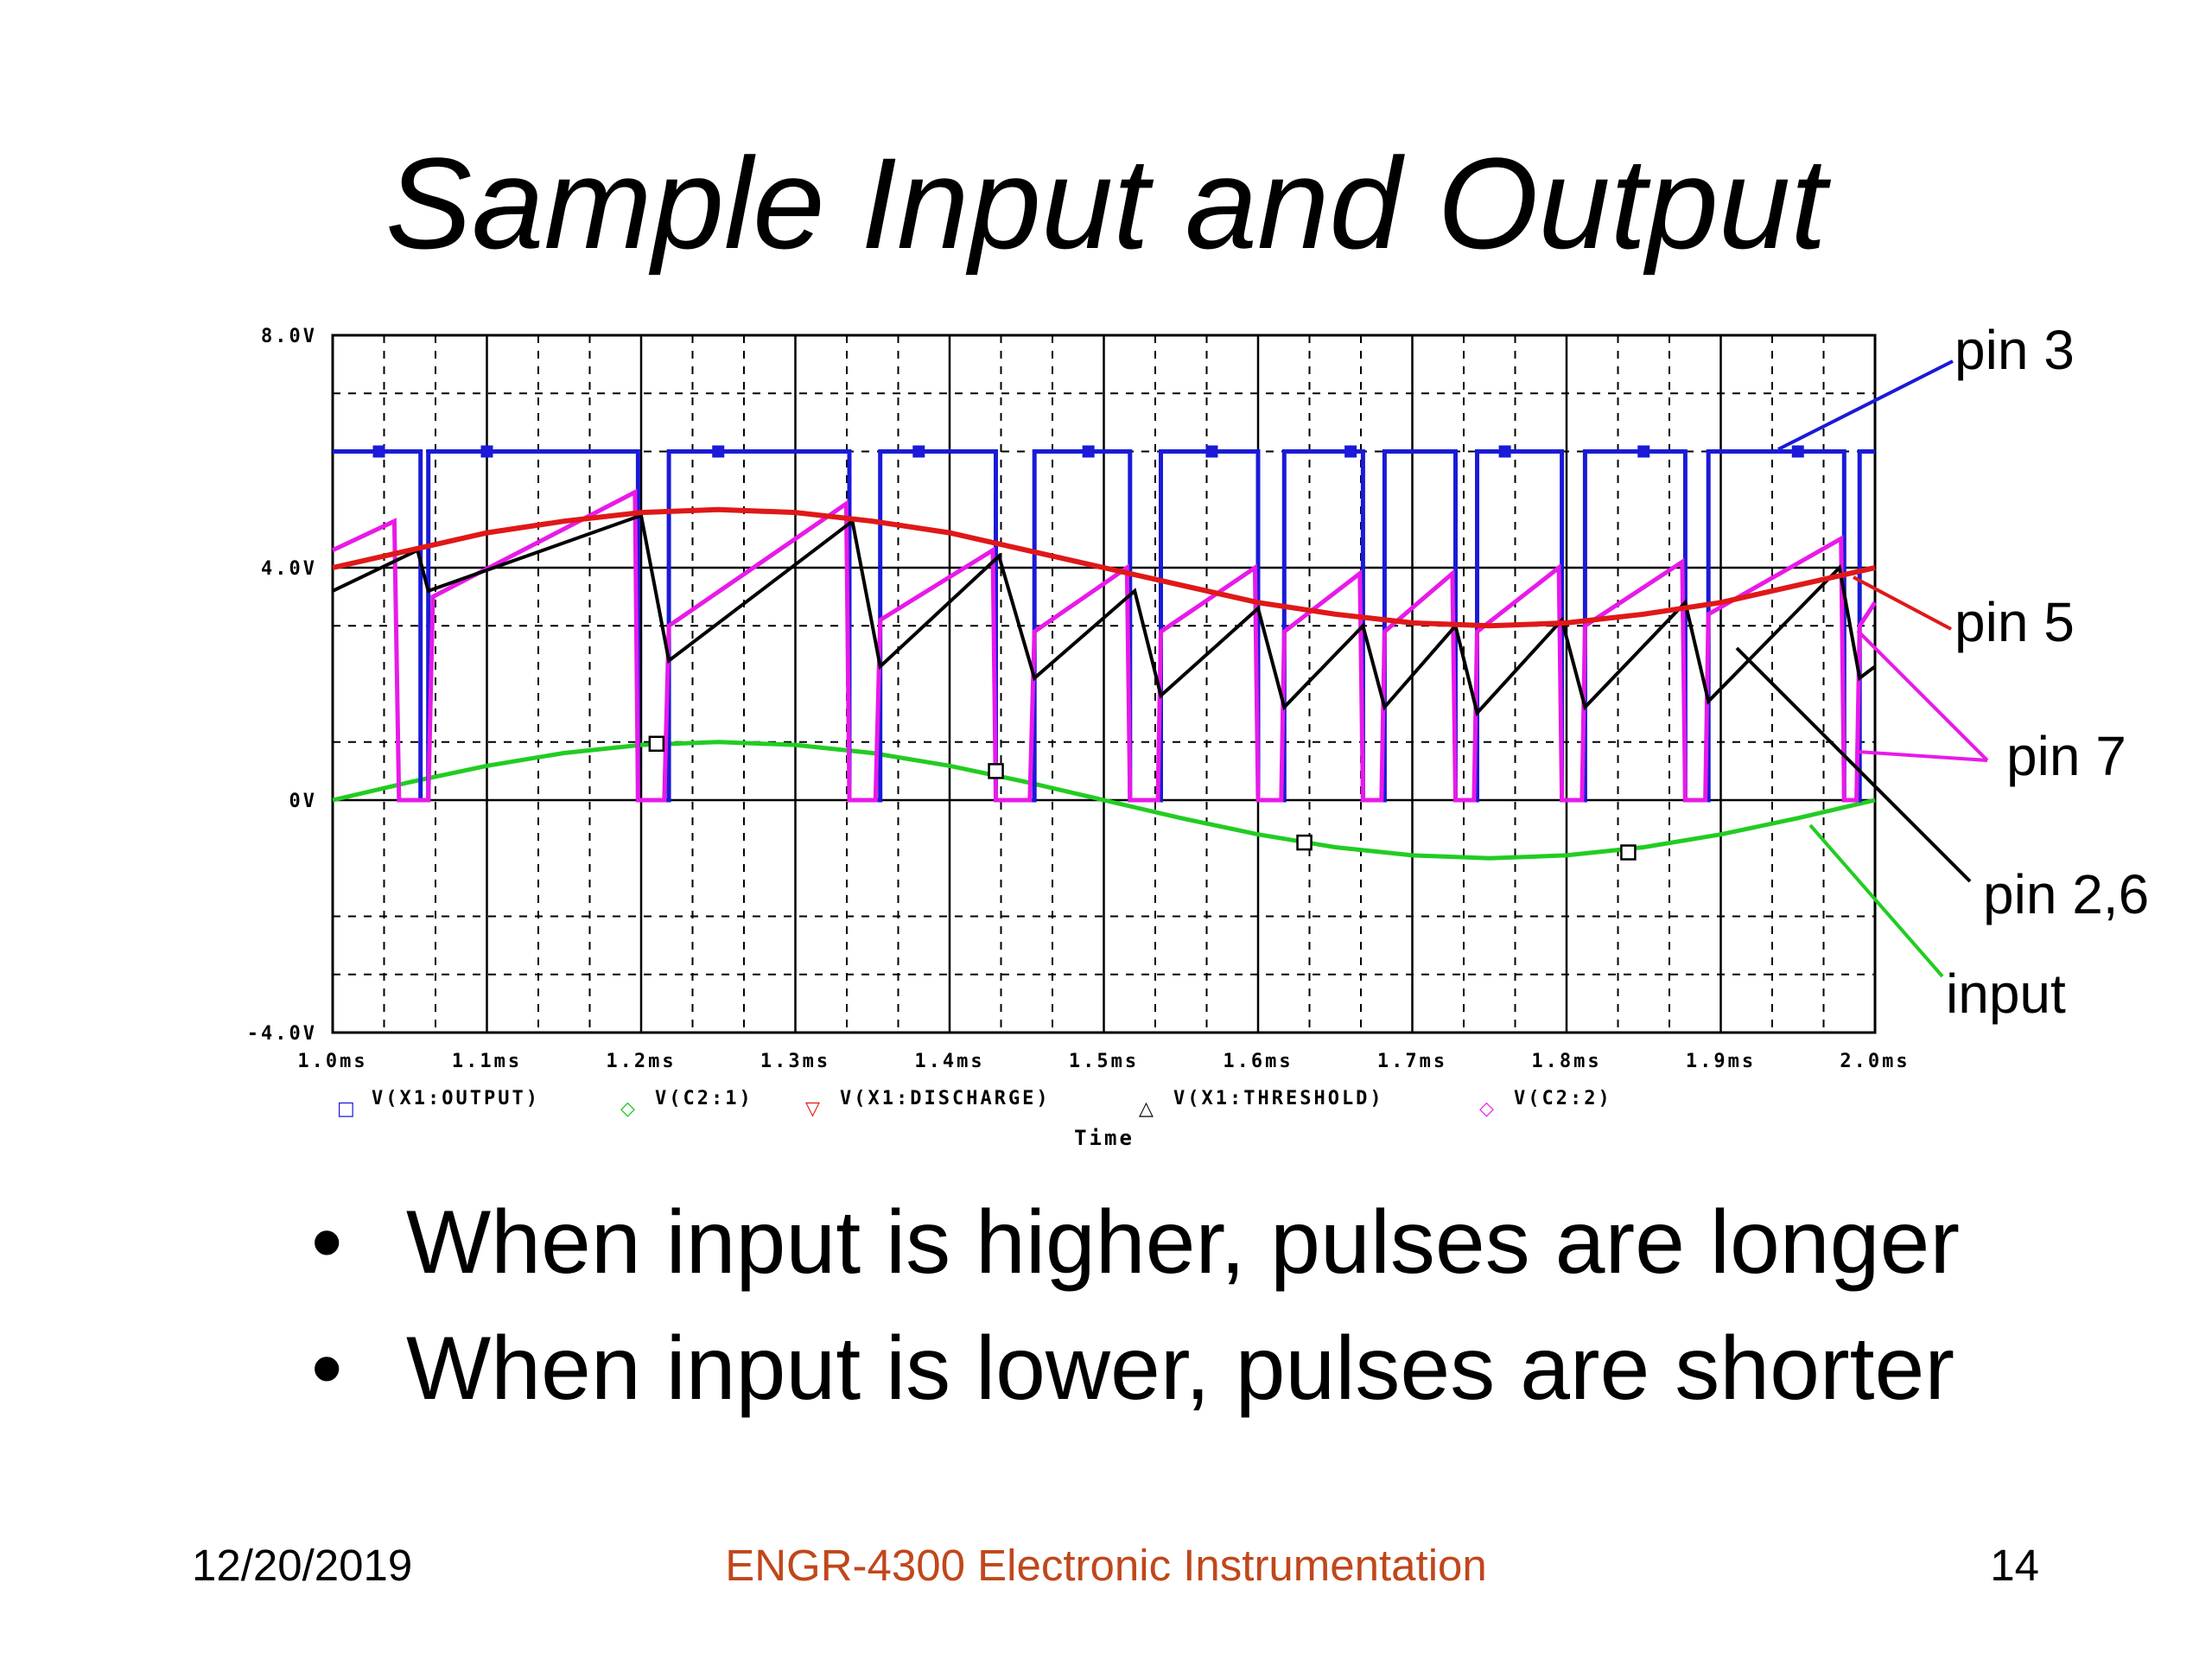 The image size is (2212, 1659). I want to click on x-tick-label: 1.4ms, so click(949, 1061).